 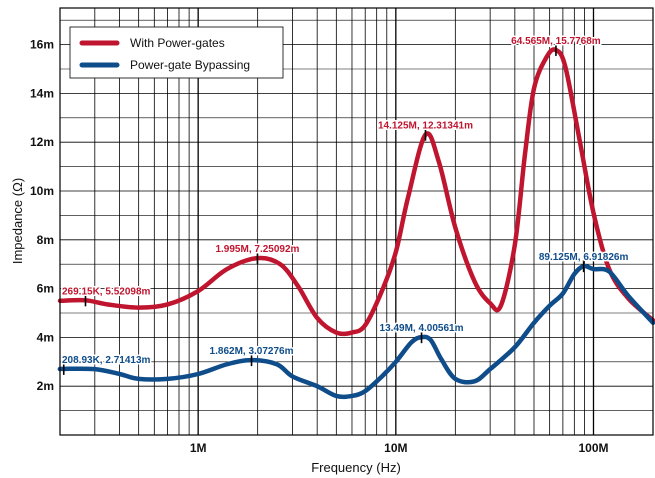 I want to click on y-tick-label: 6m, so click(x=45, y=289).